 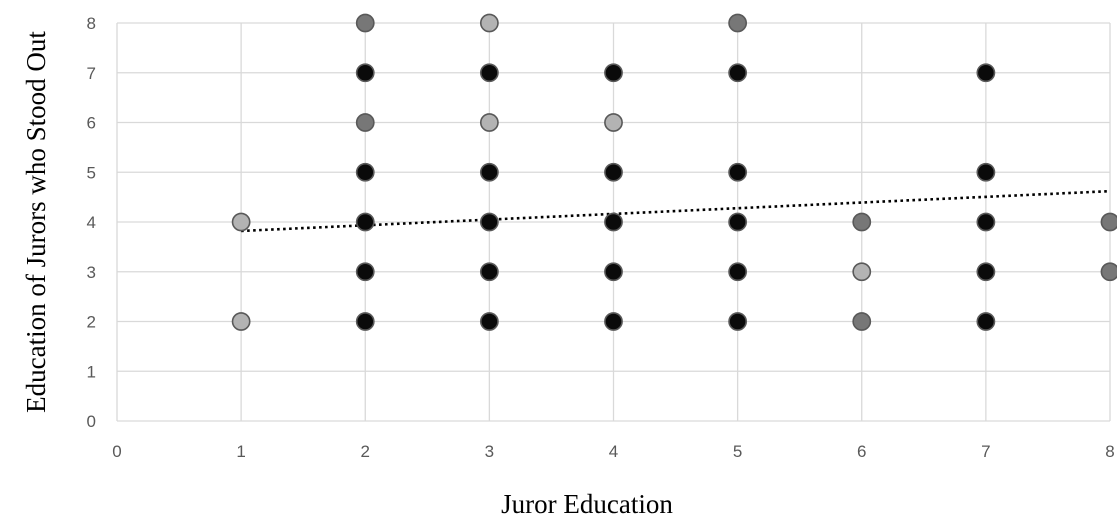 I want to click on x-tick-label: 4, so click(x=613, y=451).